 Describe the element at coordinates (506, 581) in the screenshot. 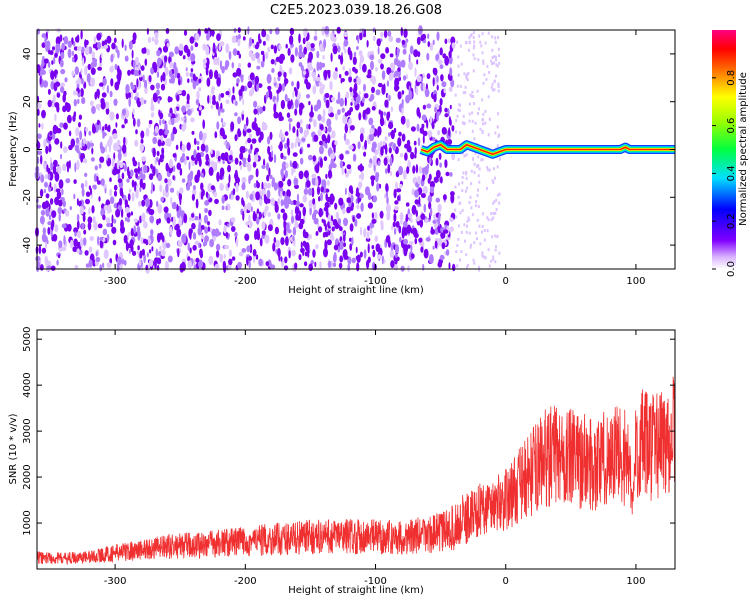

I see `snr-x-tick-label: 0` at that location.